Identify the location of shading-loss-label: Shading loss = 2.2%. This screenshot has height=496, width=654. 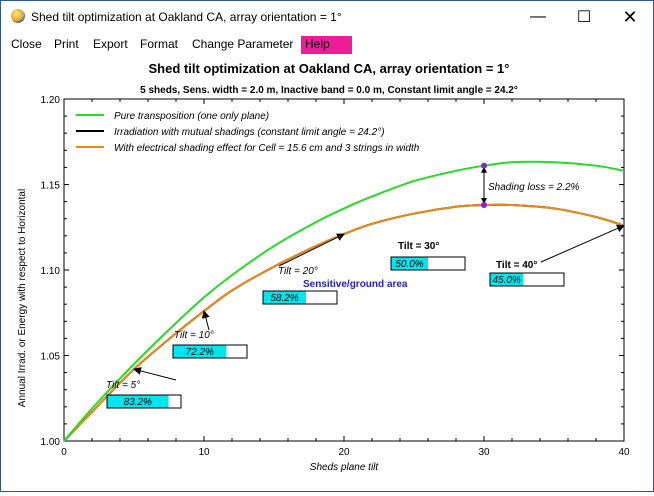
(534, 187).